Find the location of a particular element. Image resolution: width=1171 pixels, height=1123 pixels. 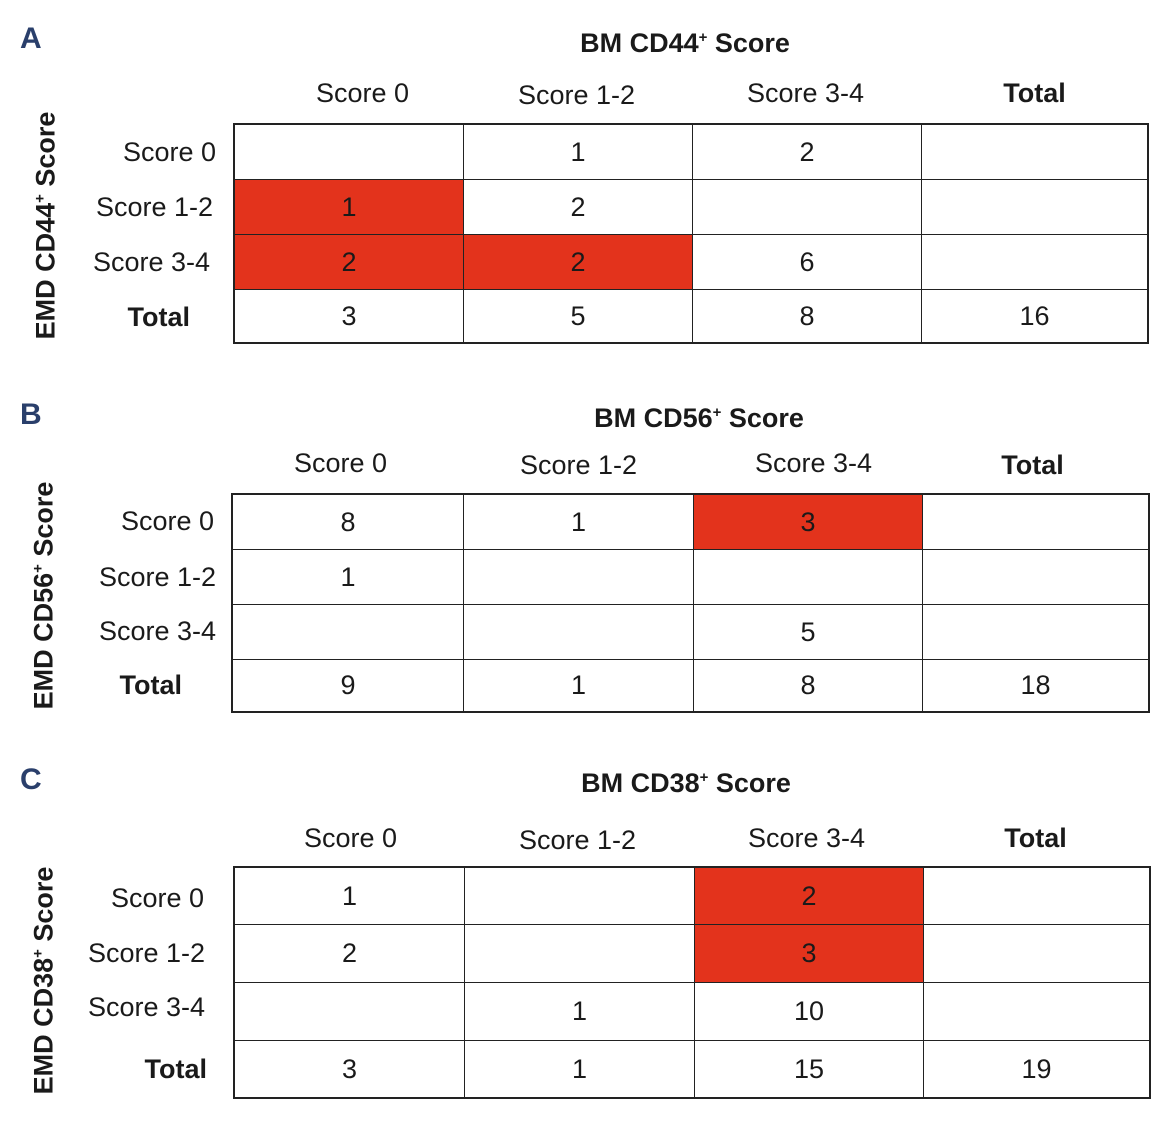

table-cell: 10 is located at coordinates (809, 1012).